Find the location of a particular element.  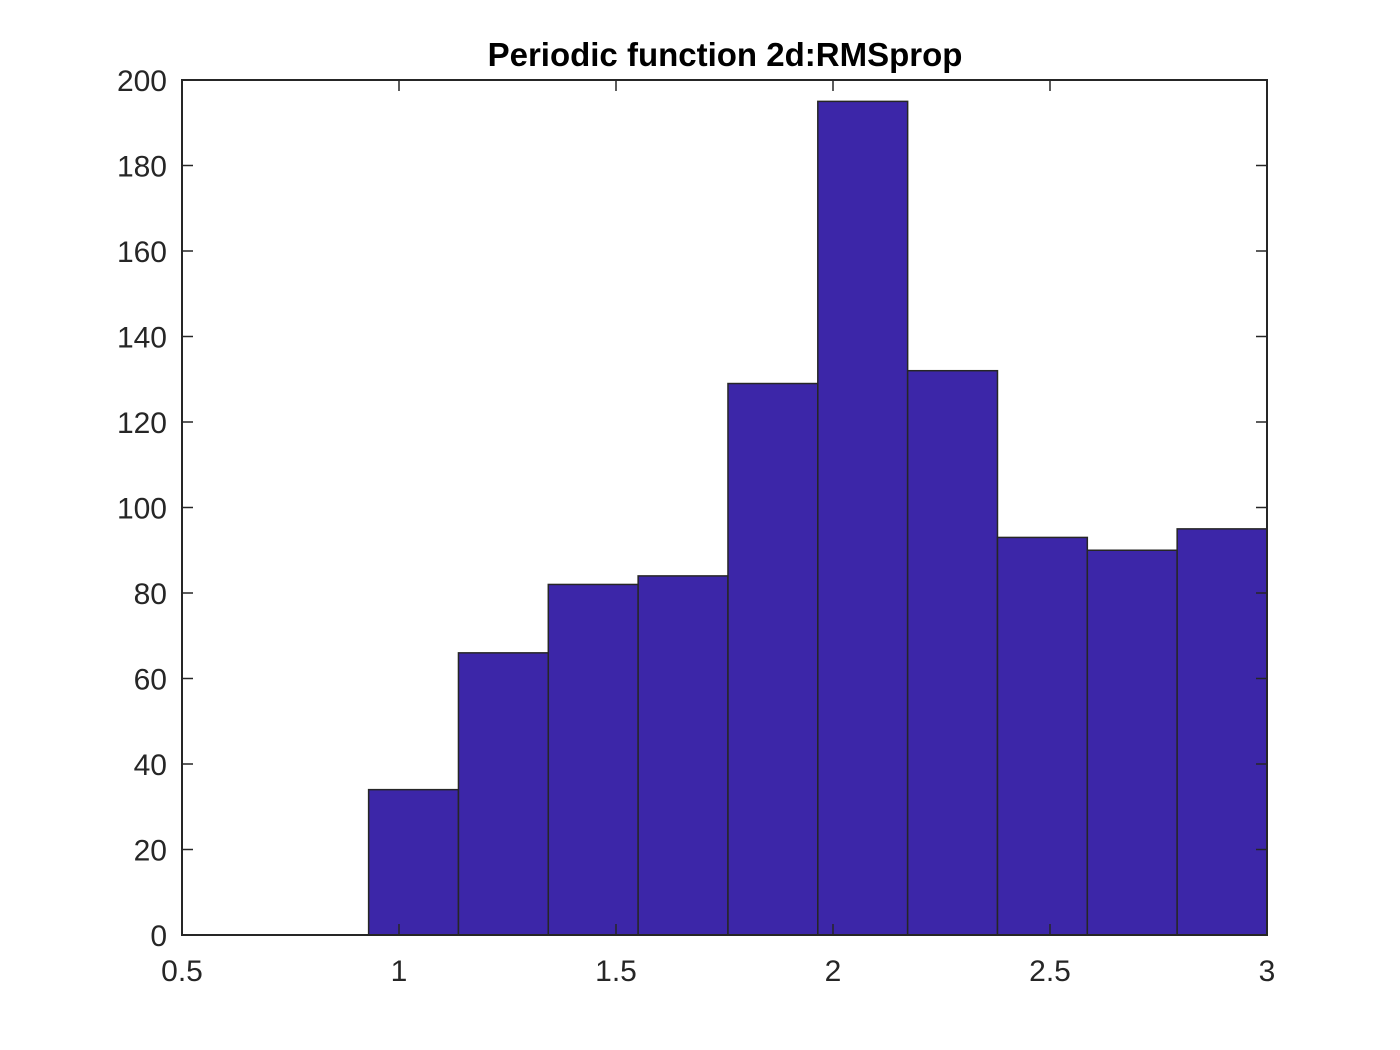

x-tick-label: 0.5 is located at coordinates (182, 971).